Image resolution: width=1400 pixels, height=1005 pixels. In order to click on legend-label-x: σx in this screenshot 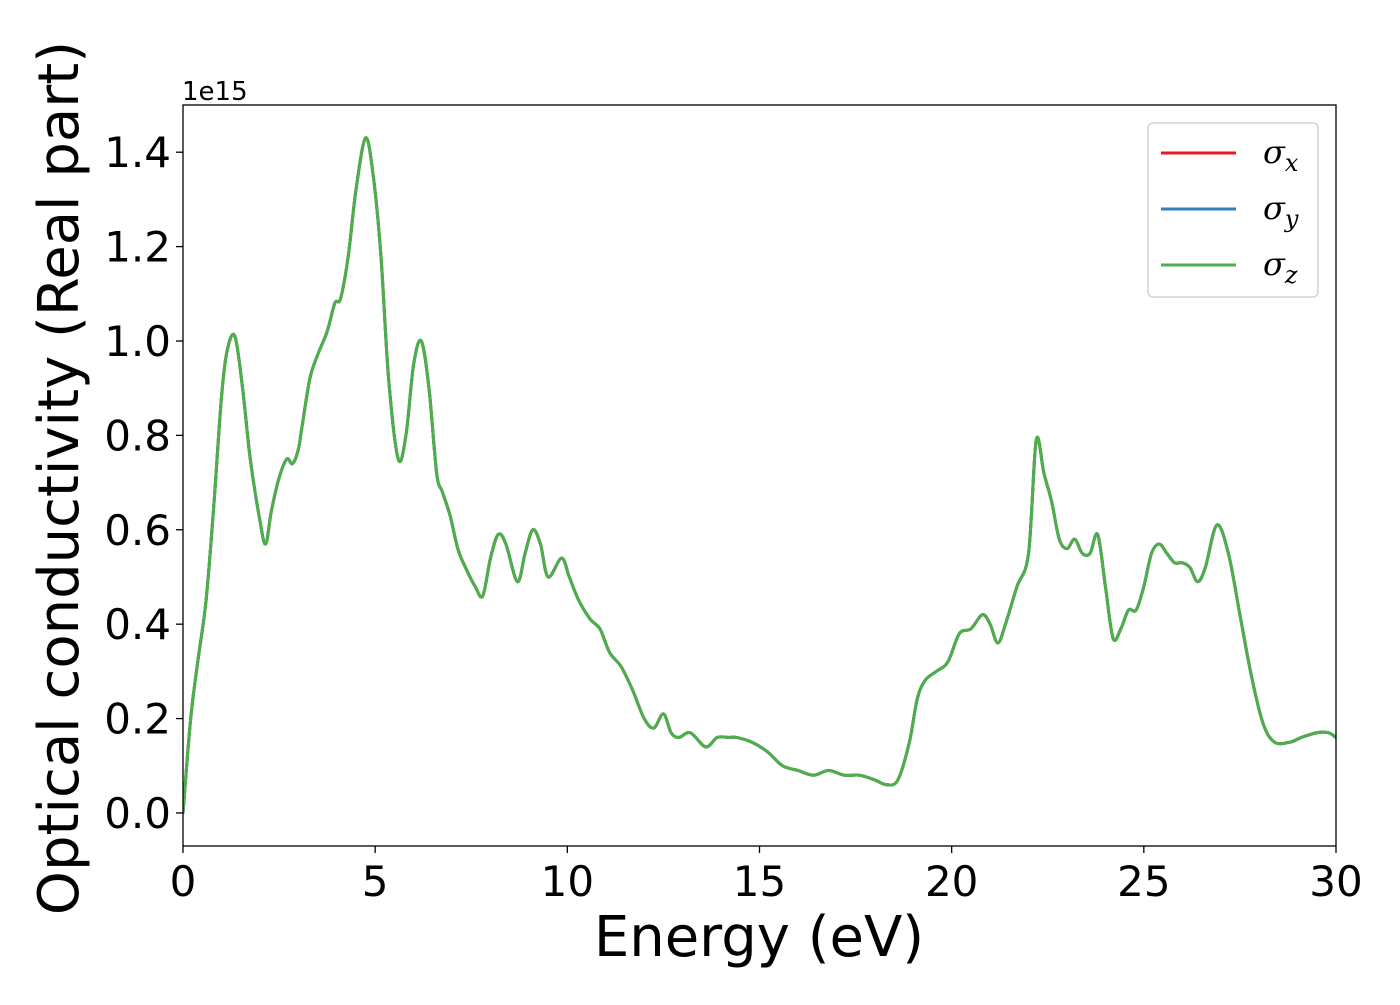, I will do `click(1281, 155)`.